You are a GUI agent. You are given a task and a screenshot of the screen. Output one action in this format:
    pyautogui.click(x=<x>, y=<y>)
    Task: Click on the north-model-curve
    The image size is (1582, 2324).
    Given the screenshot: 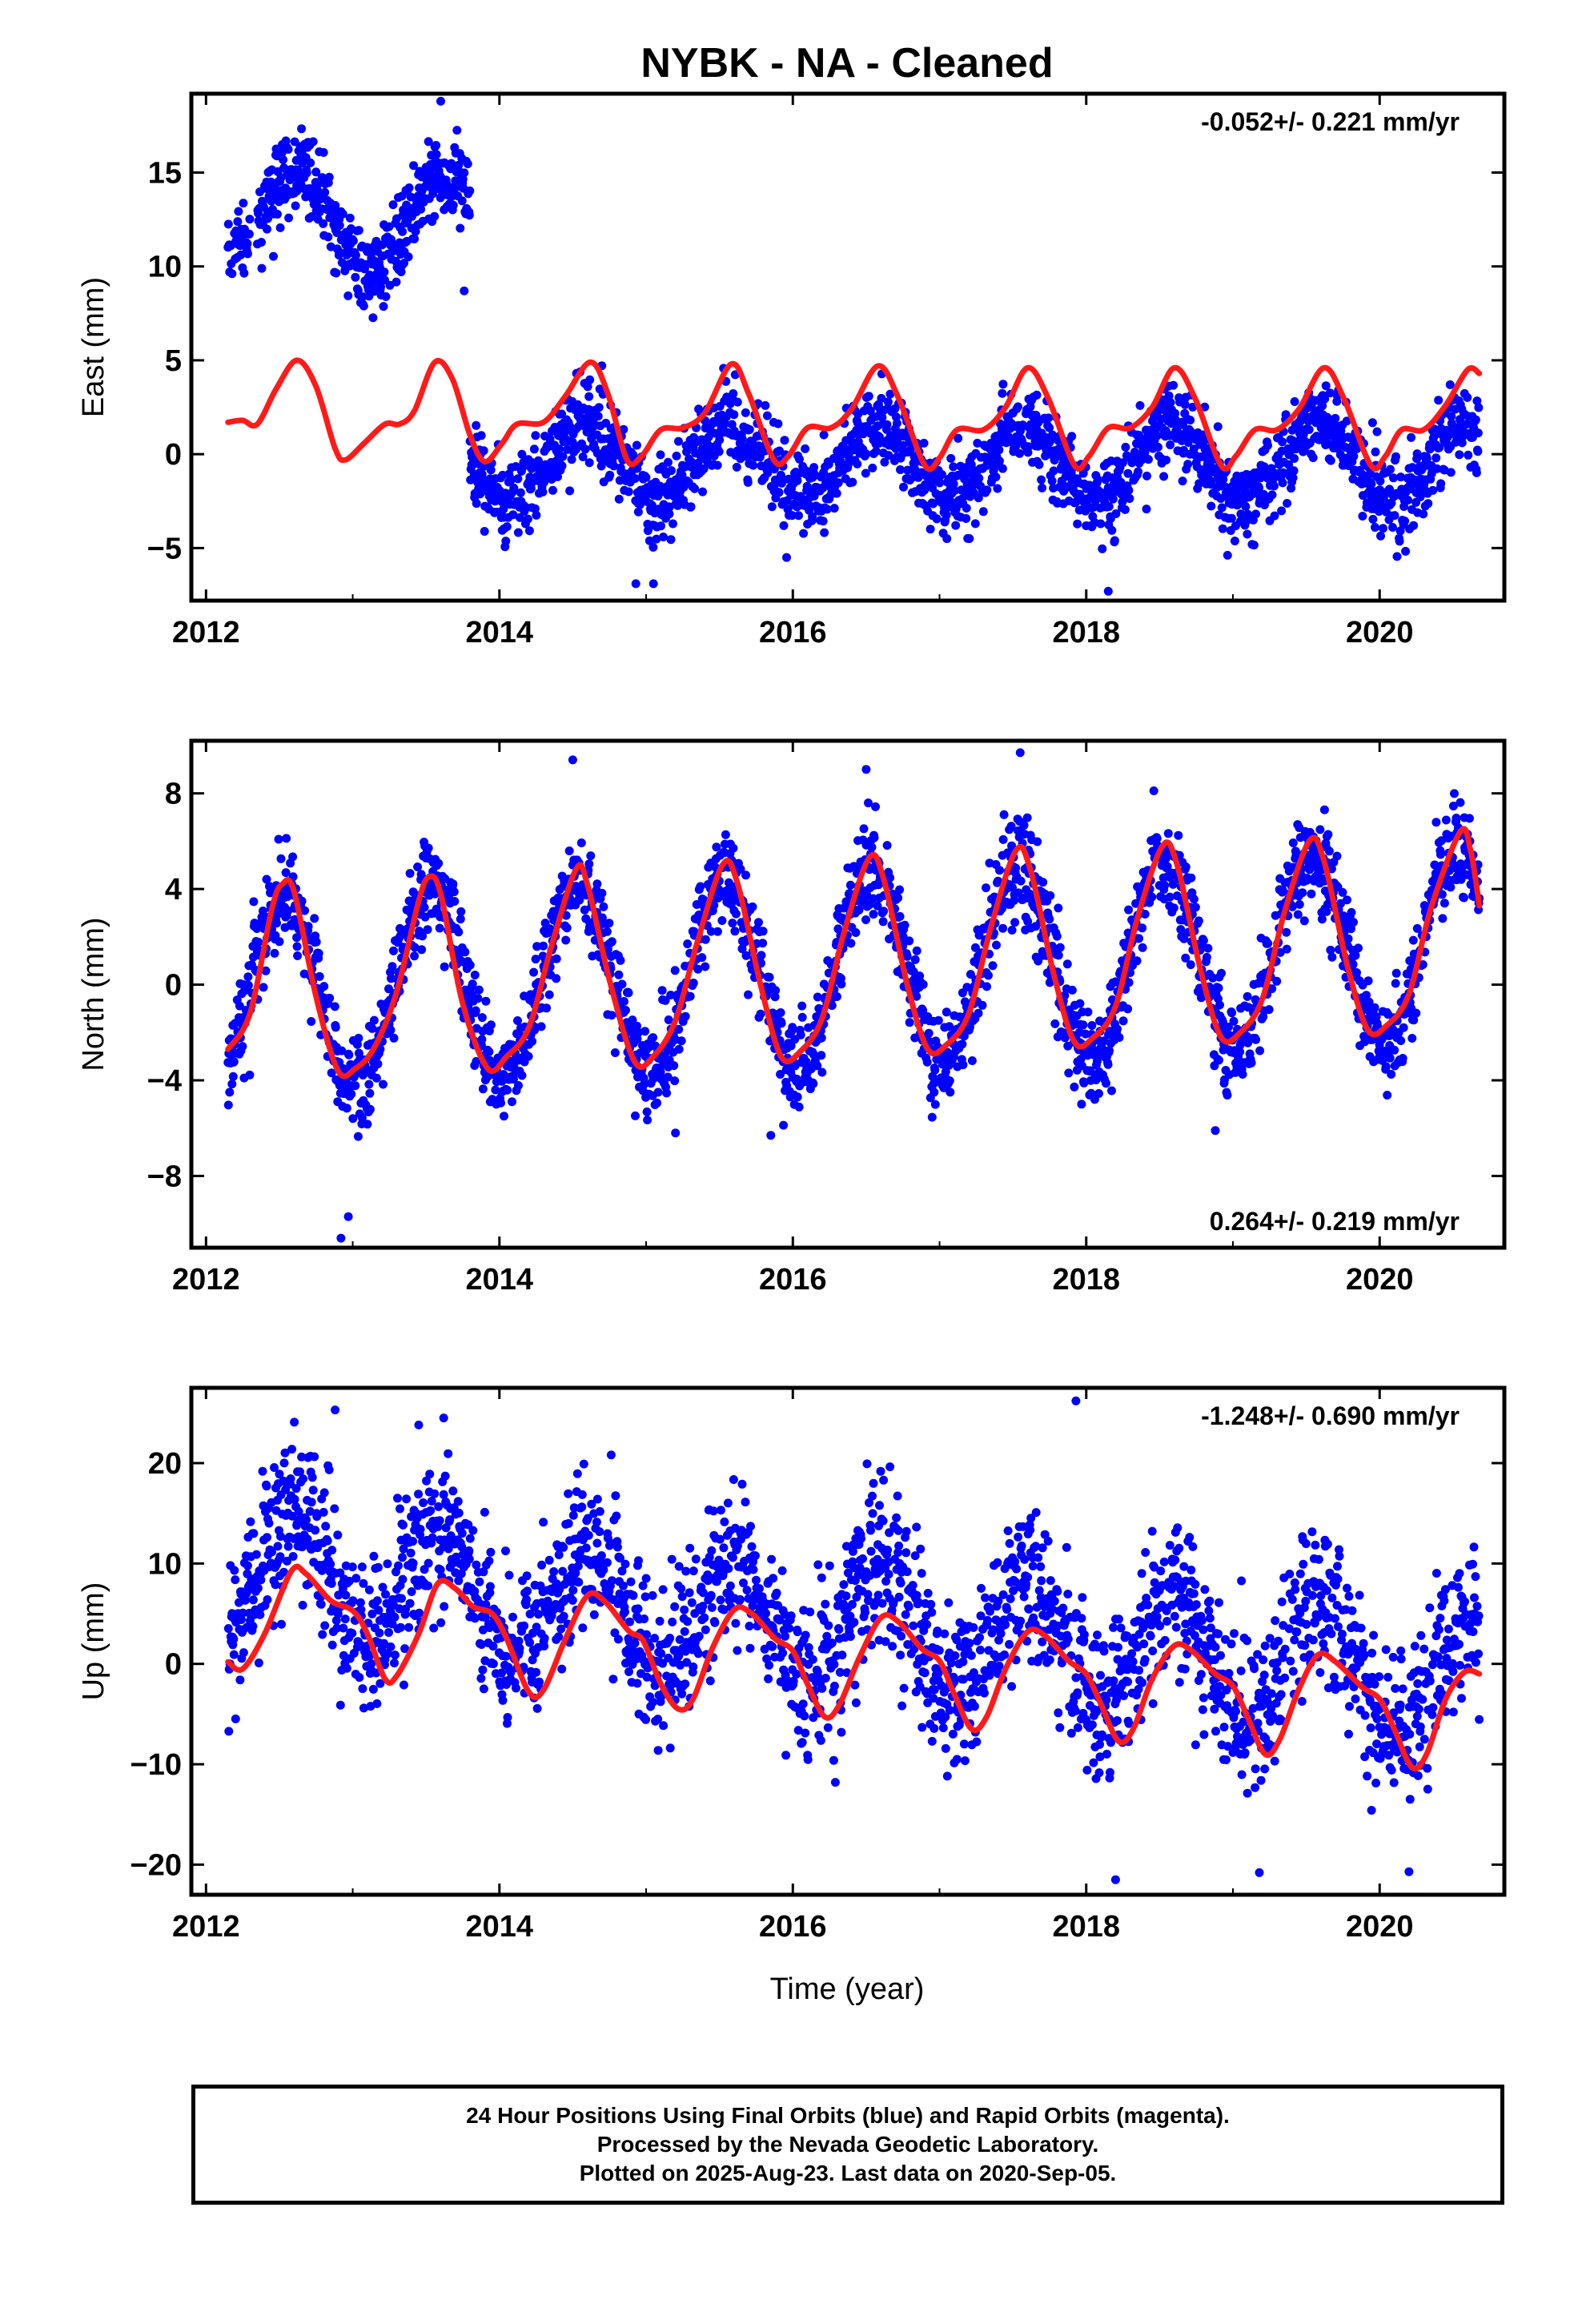 What is the action you would take?
    pyautogui.click(x=854, y=953)
    